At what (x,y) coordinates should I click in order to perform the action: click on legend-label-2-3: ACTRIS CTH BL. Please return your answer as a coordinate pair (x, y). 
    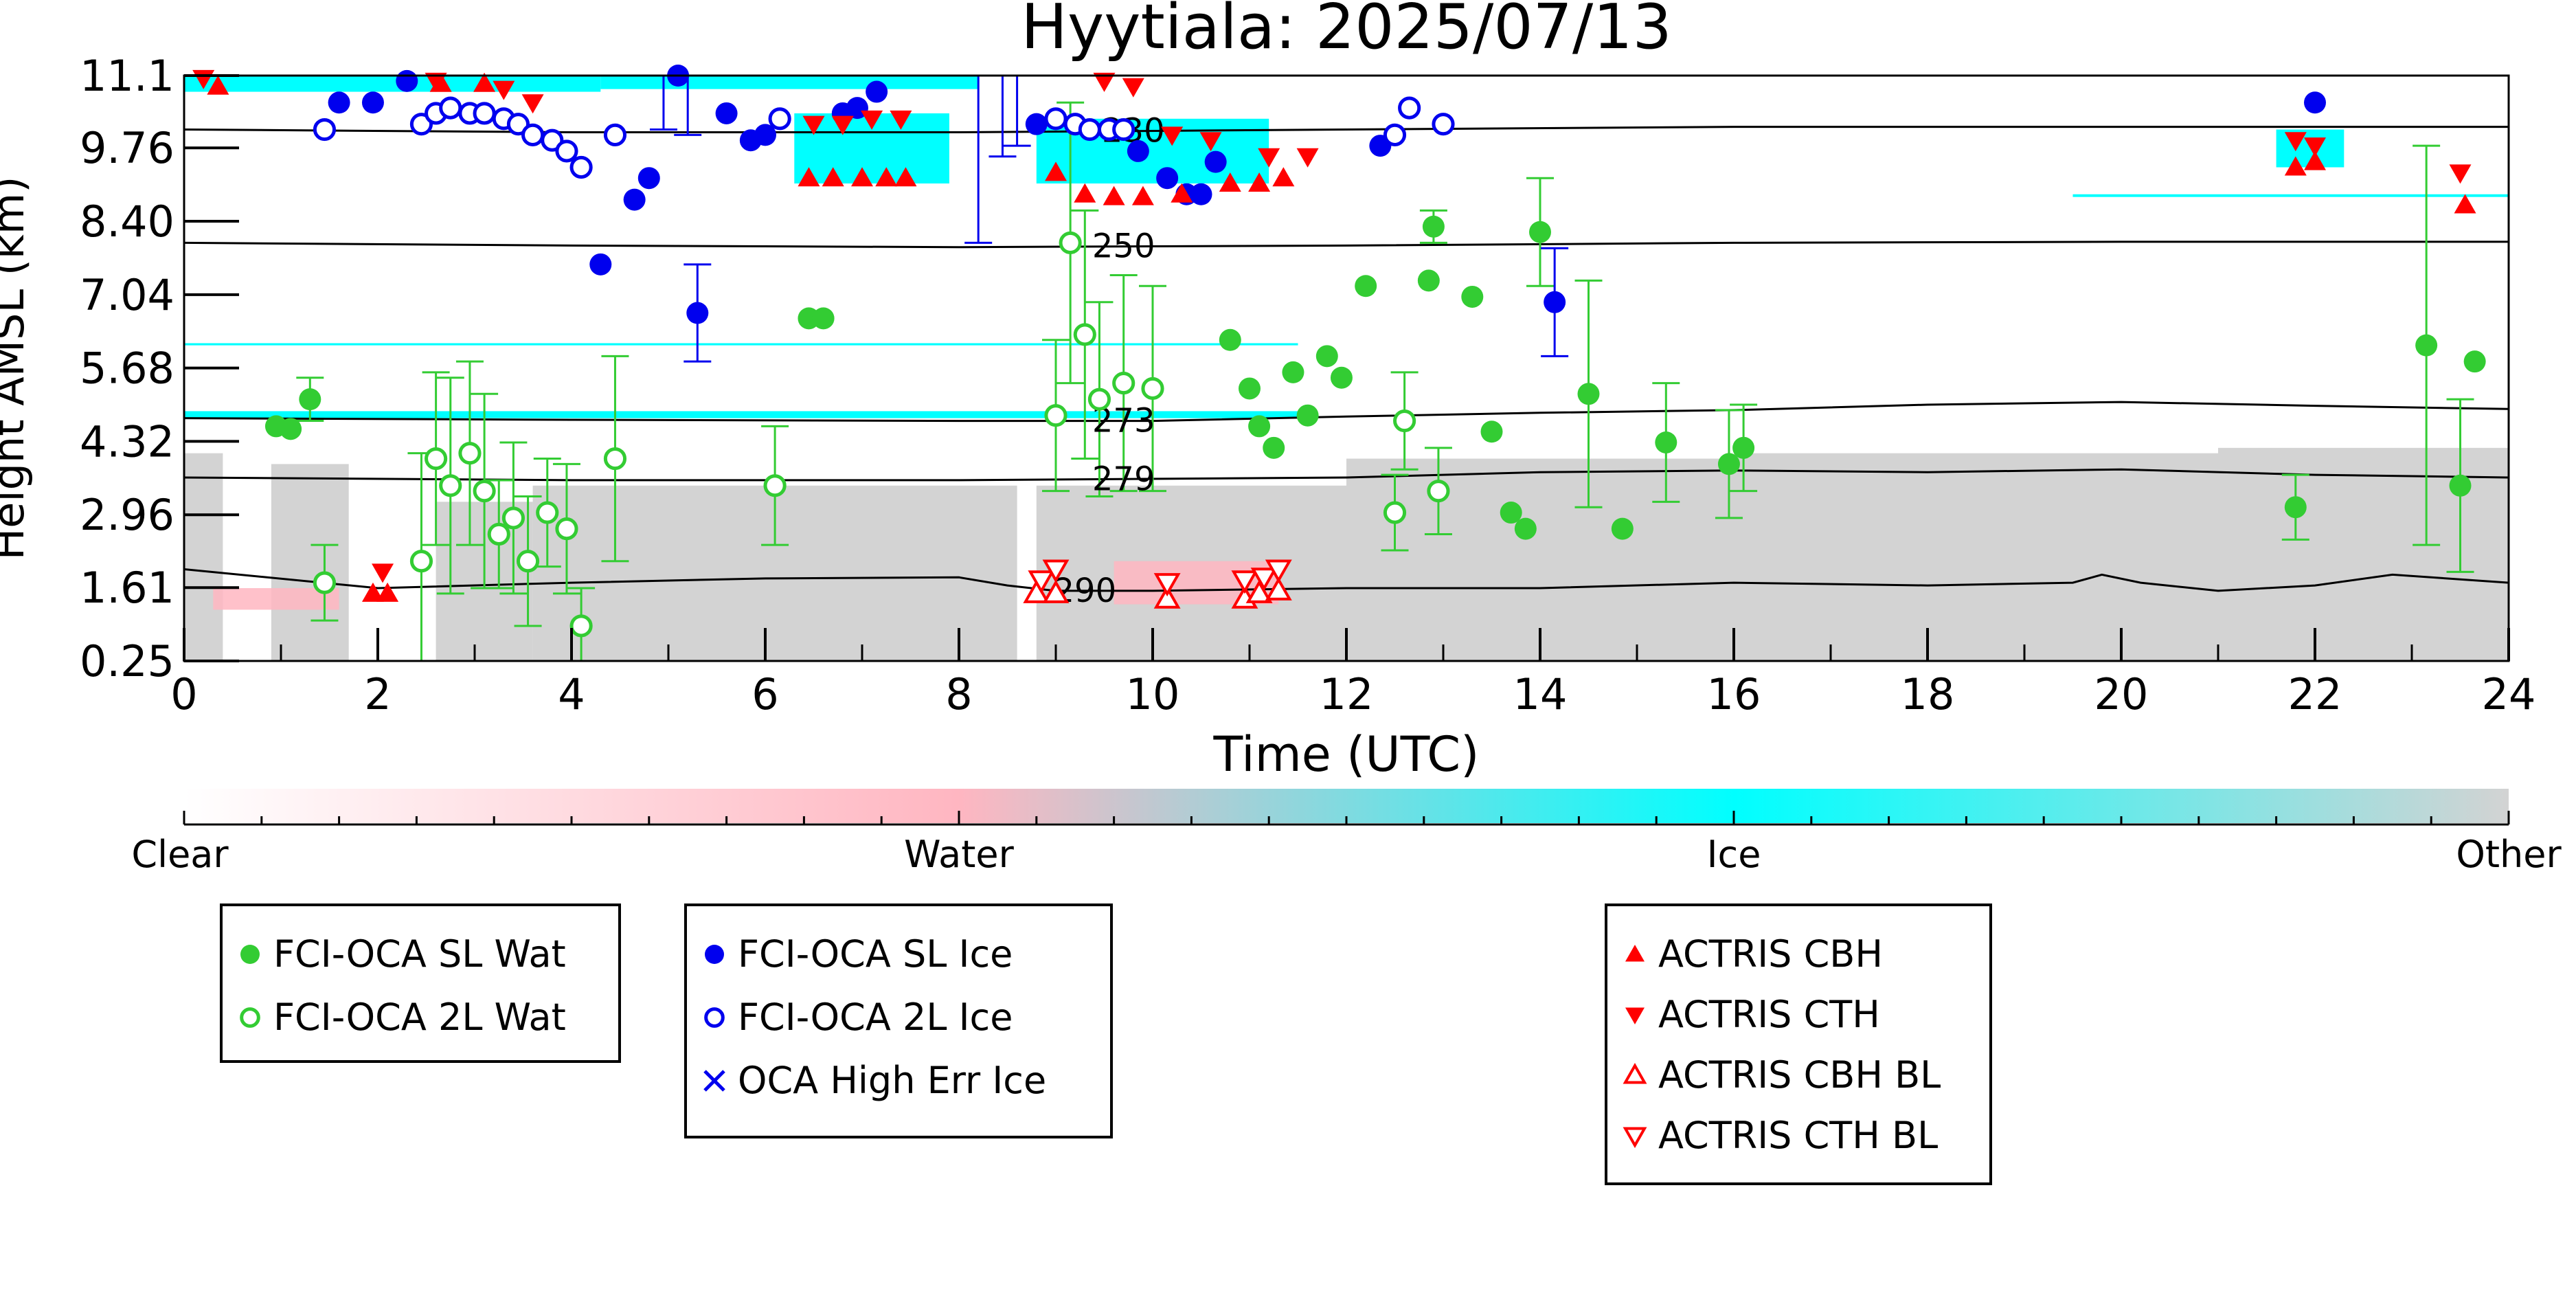
    Looking at the image, I should click on (1798, 1135).